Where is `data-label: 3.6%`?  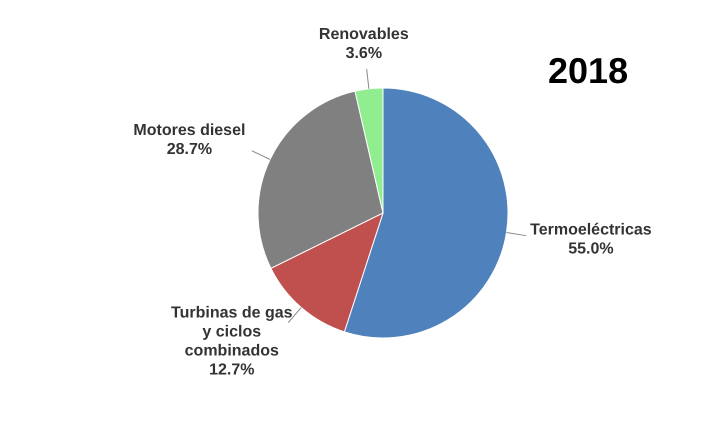 data-label: 3.6% is located at coordinates (364, 53).